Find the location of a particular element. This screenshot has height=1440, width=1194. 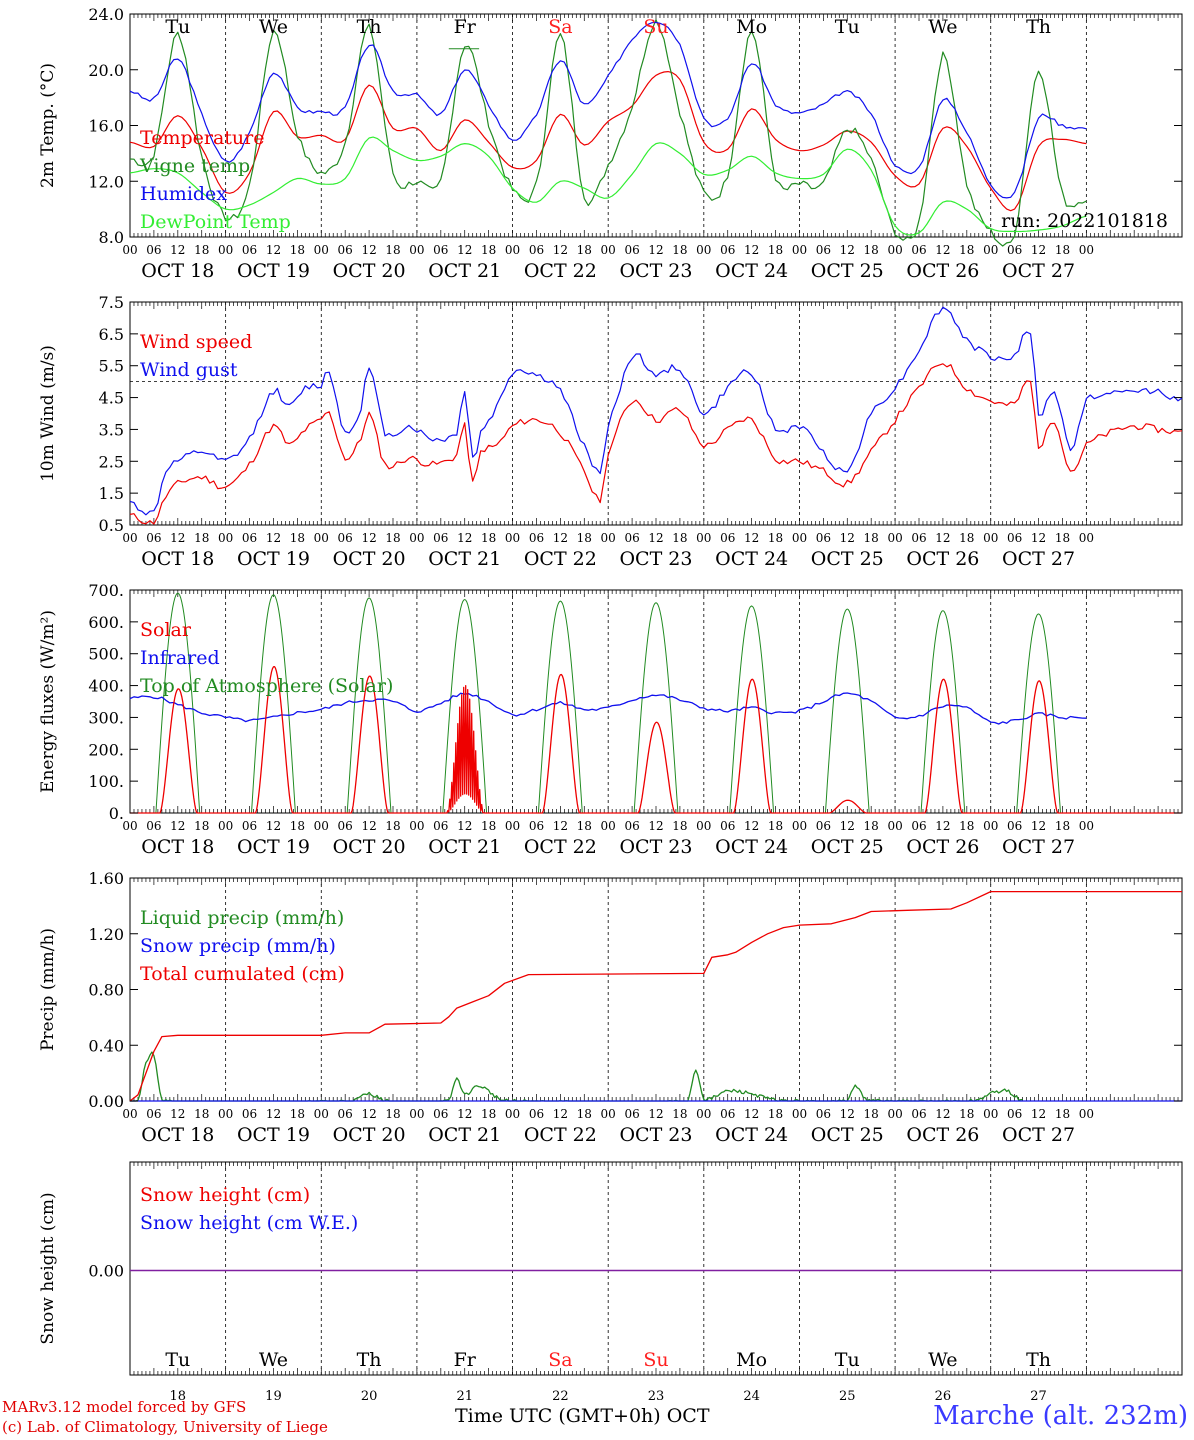

day-tick-label: OCT 24 is located at coordinates (751, 559).